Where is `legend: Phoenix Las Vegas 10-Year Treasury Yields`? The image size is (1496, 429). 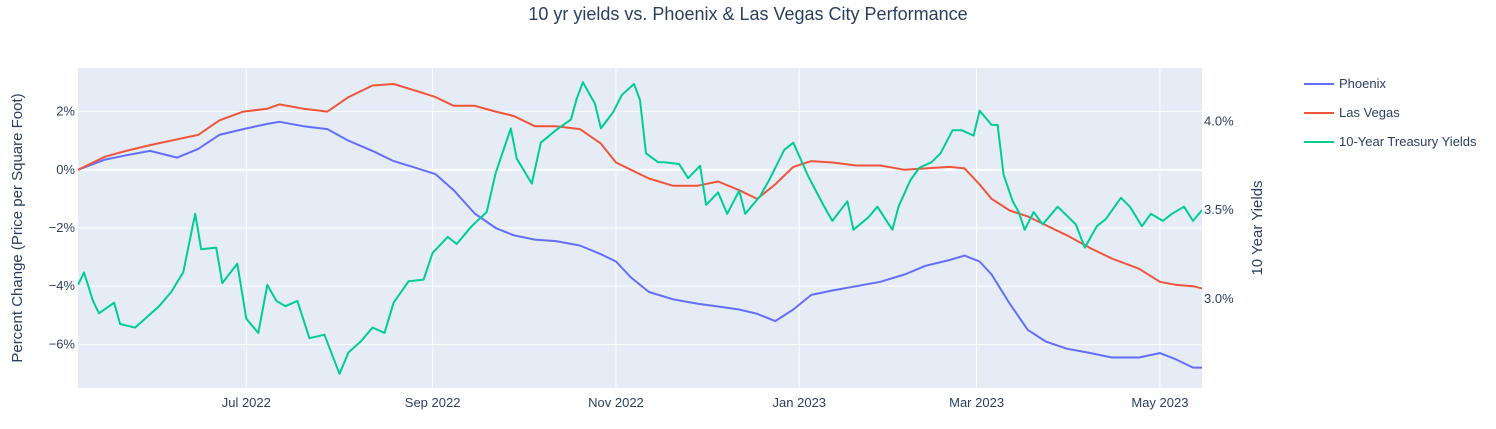
legend: Phoenix Las Vegas 10-Year Treasury Yields is located at coordinates (1390, 112).